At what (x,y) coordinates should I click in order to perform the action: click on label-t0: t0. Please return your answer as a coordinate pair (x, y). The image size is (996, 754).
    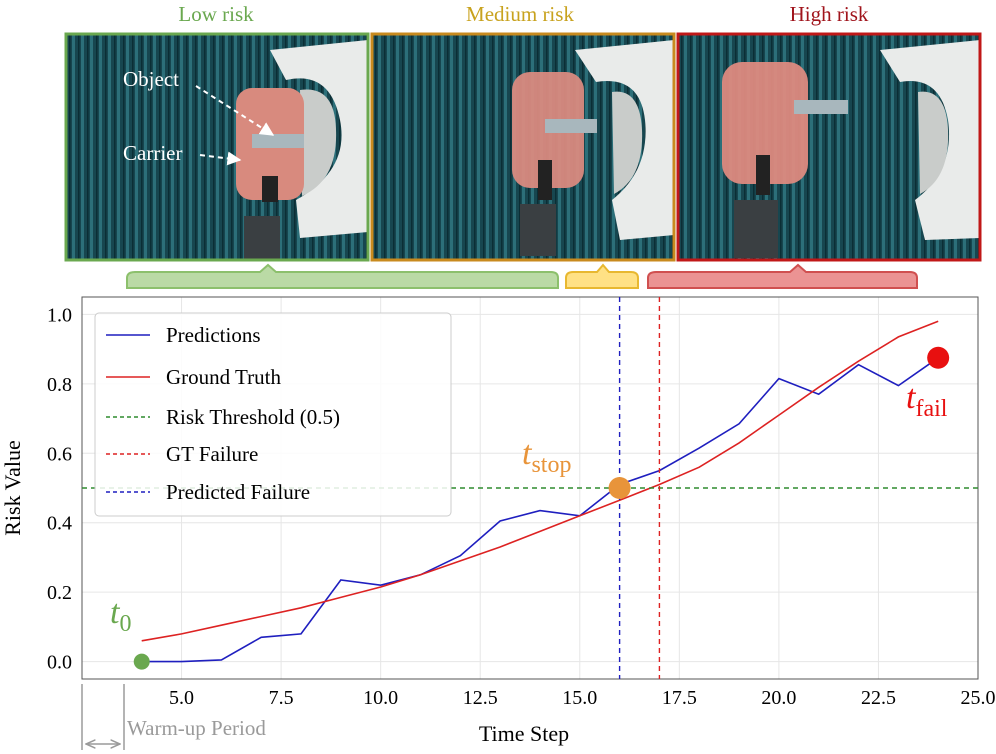
    Looking at the image, I should click on (120, 615).